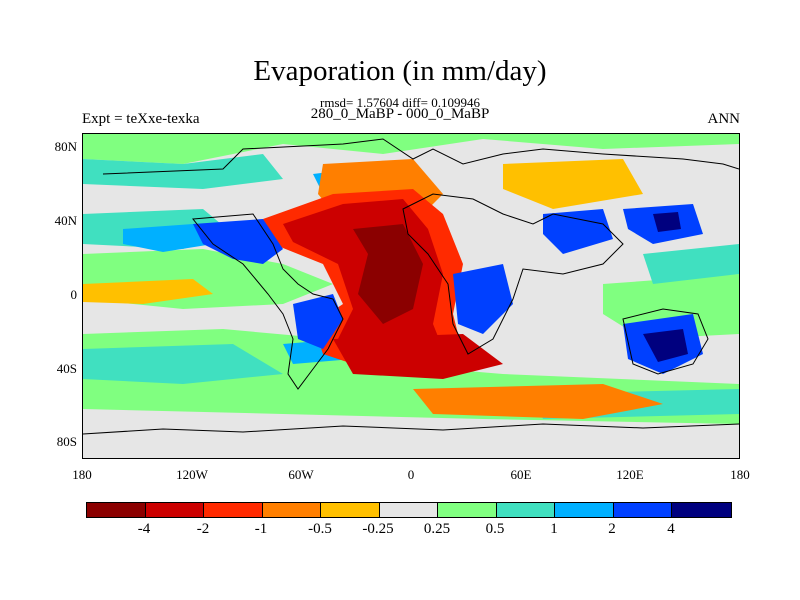 Image resolution: width=800 pixels, height=600 pixels. I want to click on field-cyan-south, so click(183, 364).